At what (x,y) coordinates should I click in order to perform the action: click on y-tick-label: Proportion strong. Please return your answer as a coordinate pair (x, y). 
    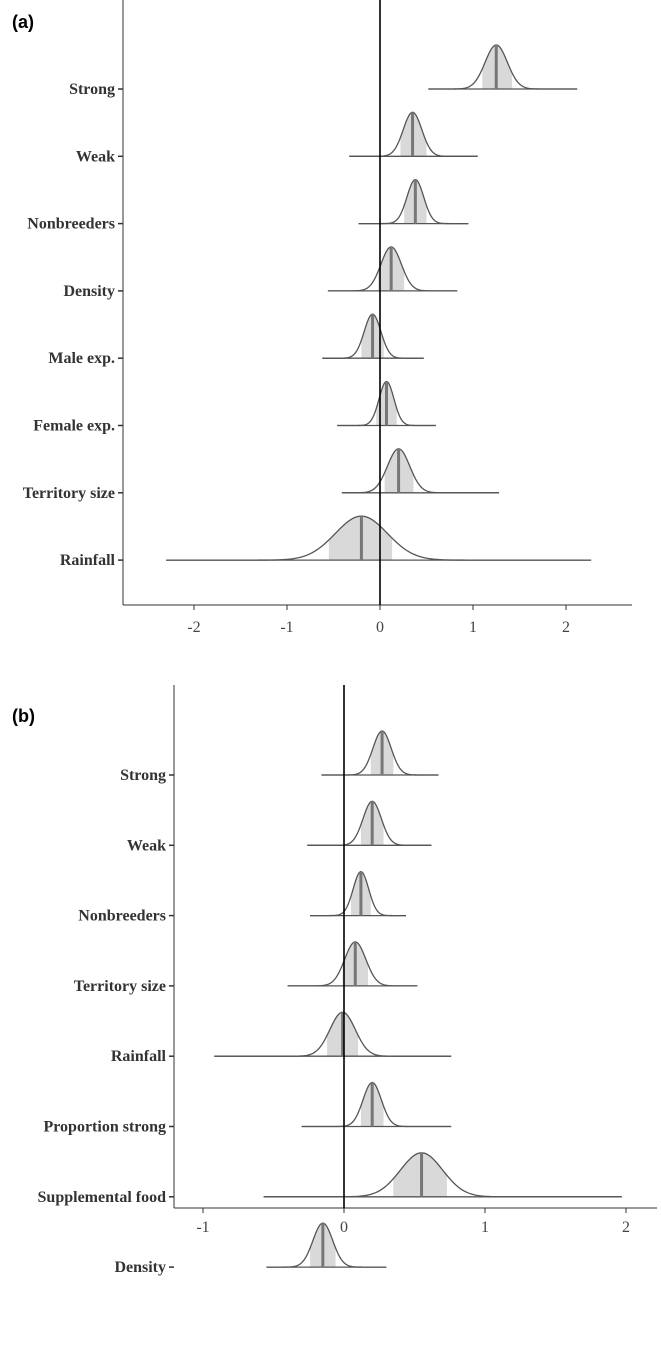
    Looking at the image, I should click on (104, 1127).